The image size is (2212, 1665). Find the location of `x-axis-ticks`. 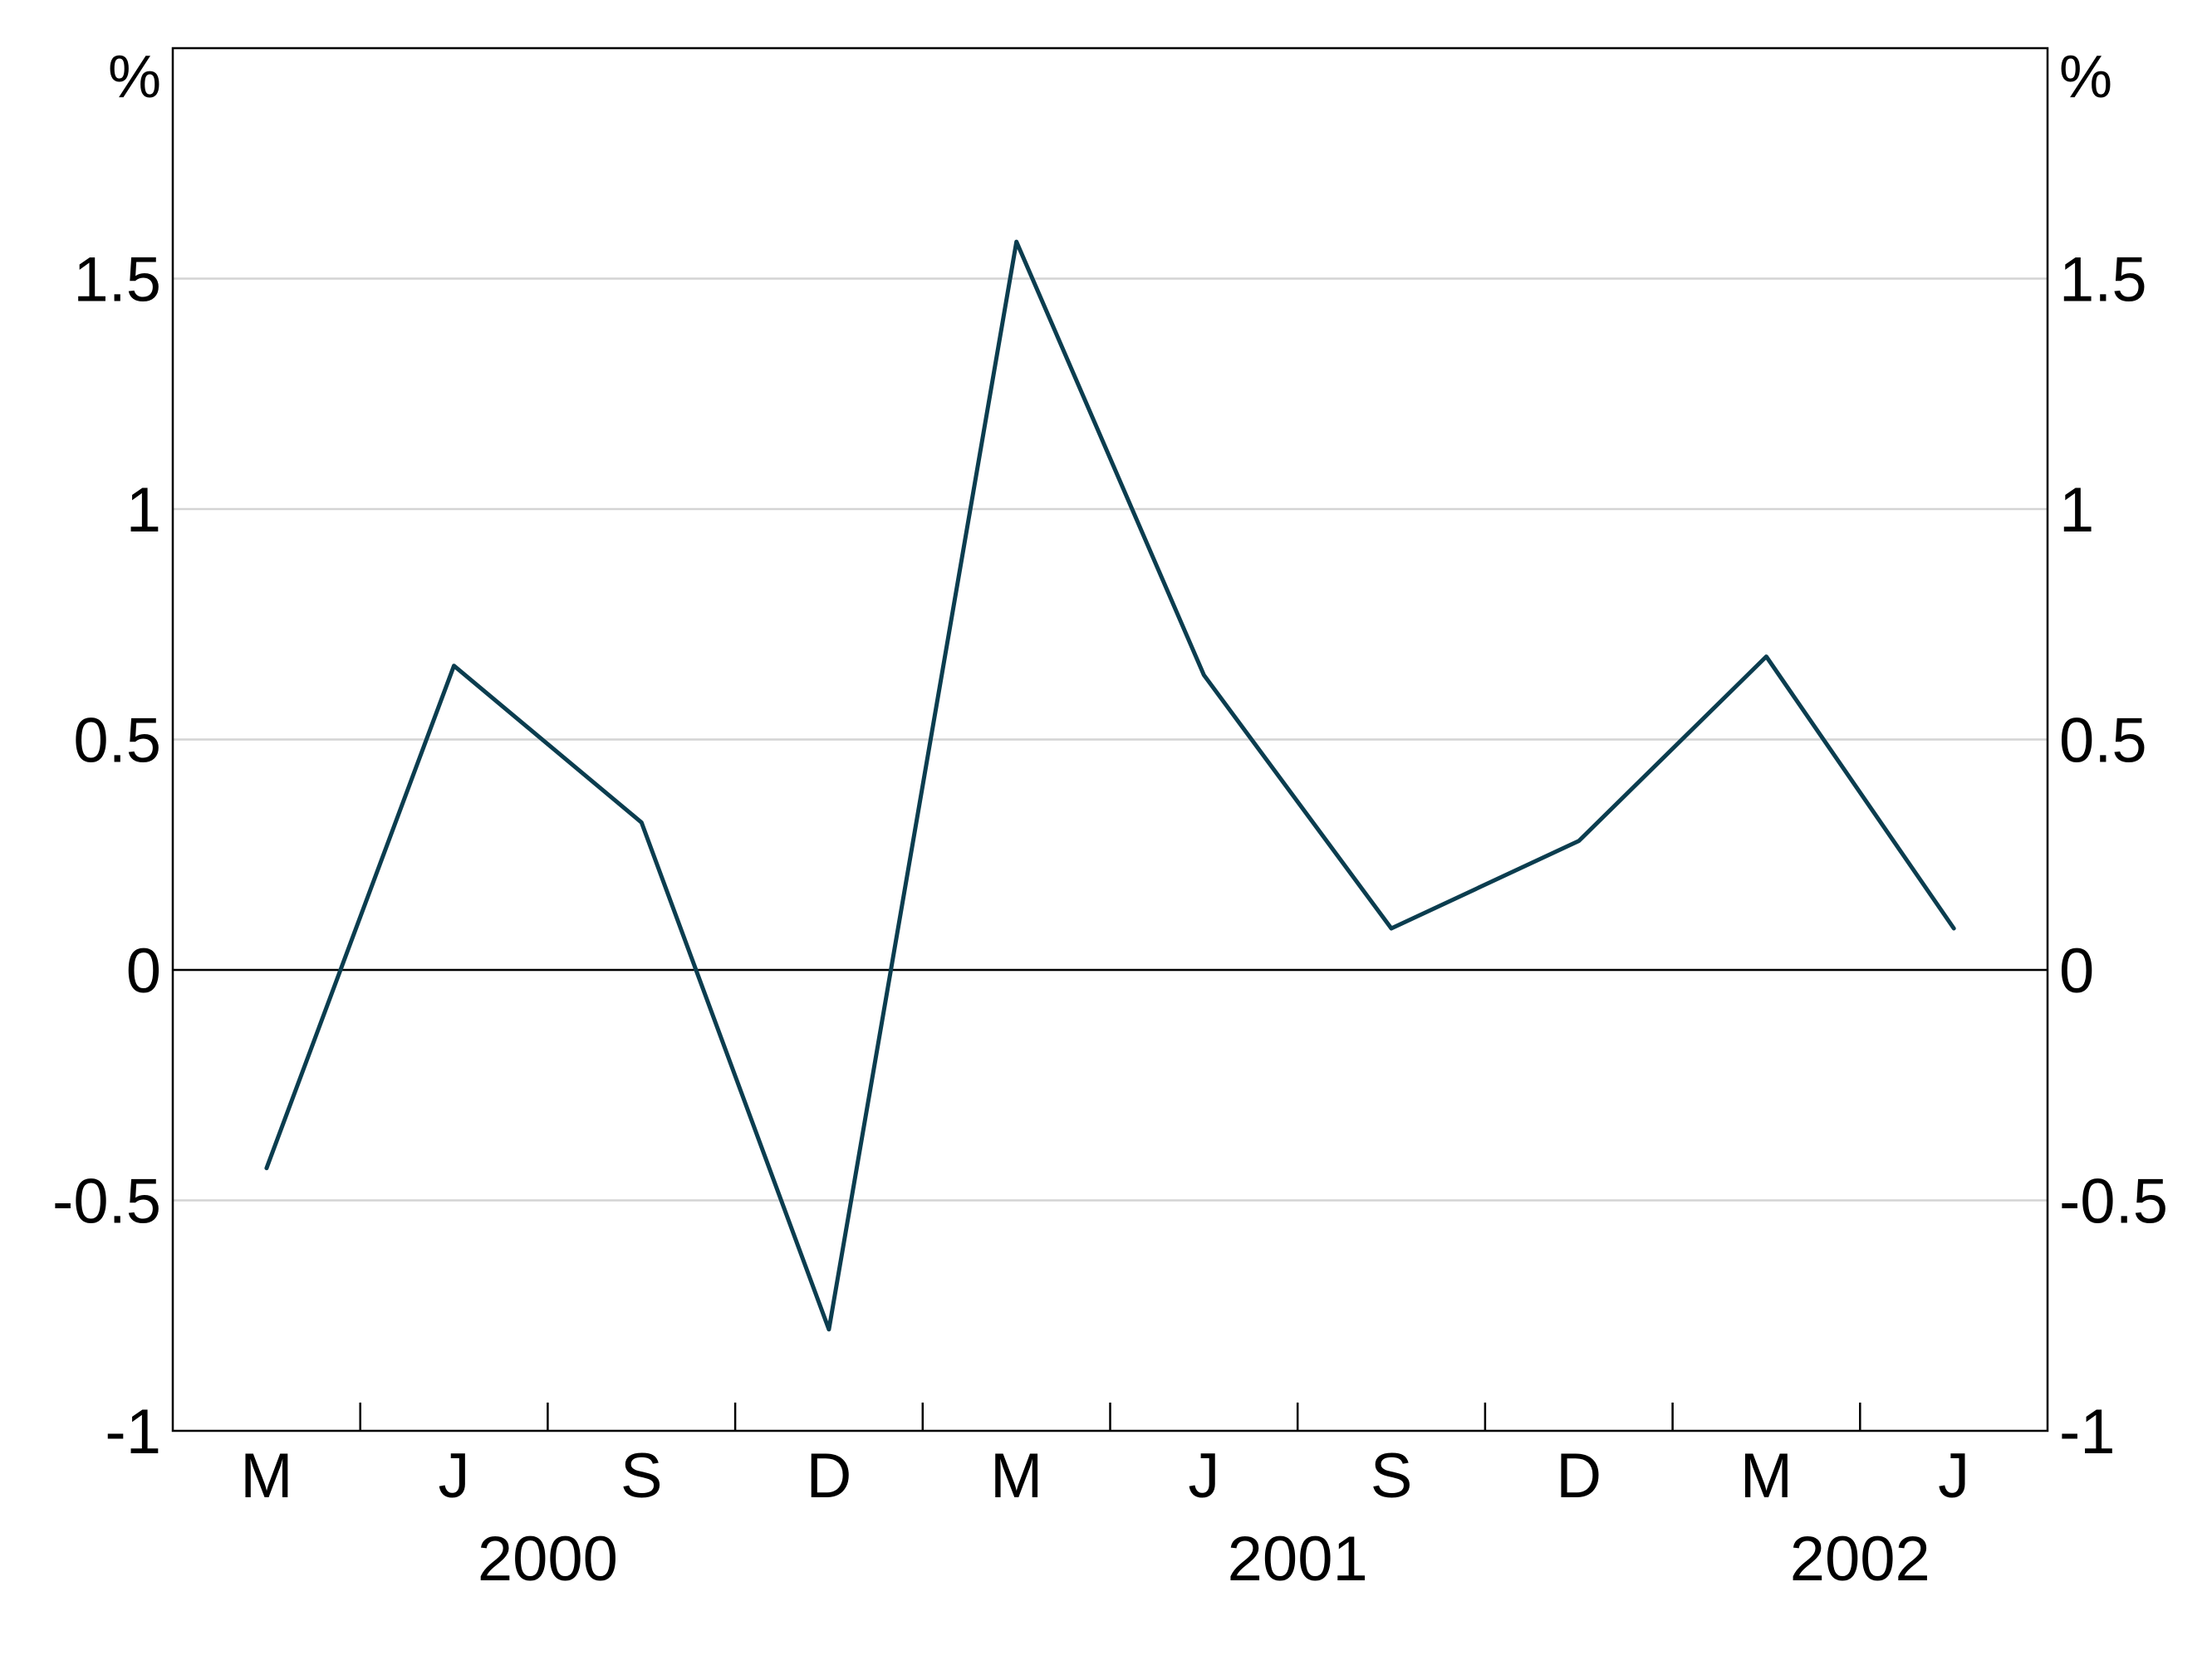

x-axis-ticks is located at coordinates (1110, 1417).